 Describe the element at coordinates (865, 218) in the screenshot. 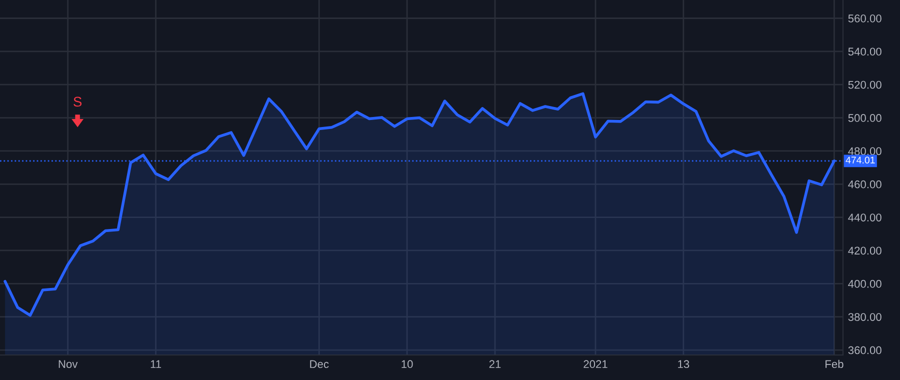

I see `y-tick-label: 440.00` at that location.